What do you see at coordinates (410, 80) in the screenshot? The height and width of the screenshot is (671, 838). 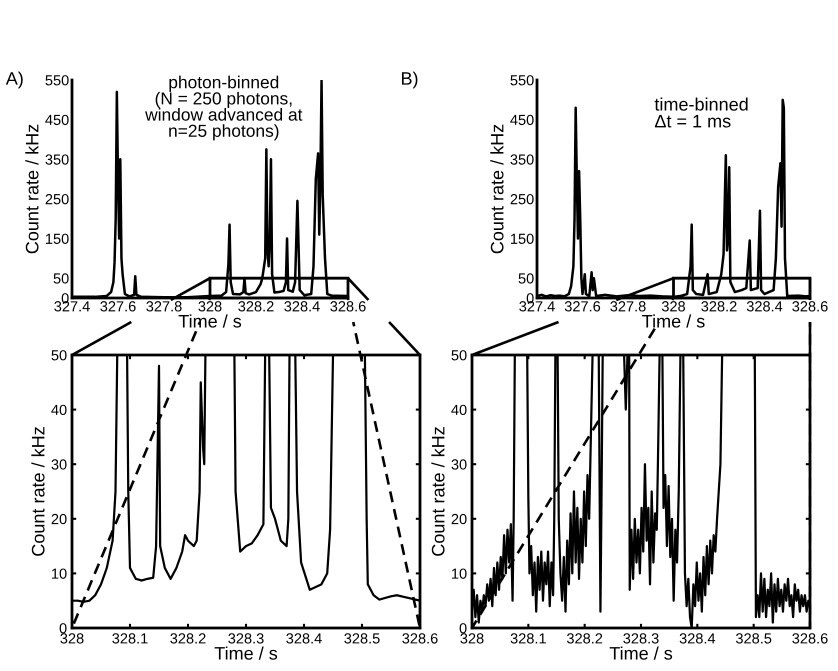 I see `text: B)` at bounding box center [410, 80].